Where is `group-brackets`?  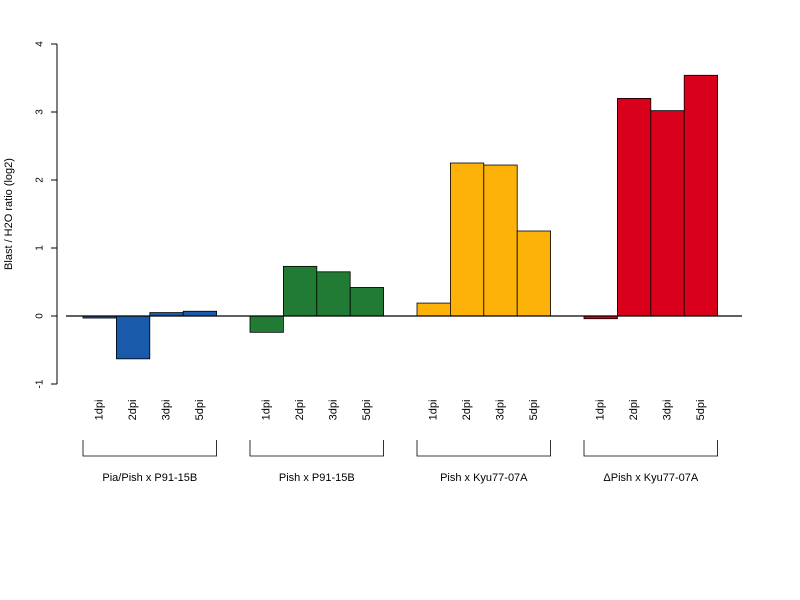 group-brackets is located at coordinates (400, 448).